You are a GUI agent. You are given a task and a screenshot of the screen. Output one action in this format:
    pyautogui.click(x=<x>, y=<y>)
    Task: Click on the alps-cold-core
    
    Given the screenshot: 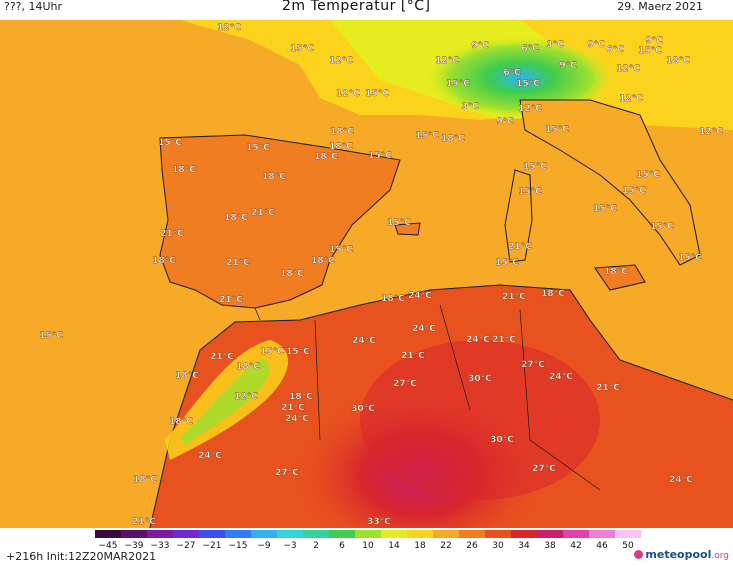 What is the action you would take?
    pyautogui.click(x=520, y=78)
    